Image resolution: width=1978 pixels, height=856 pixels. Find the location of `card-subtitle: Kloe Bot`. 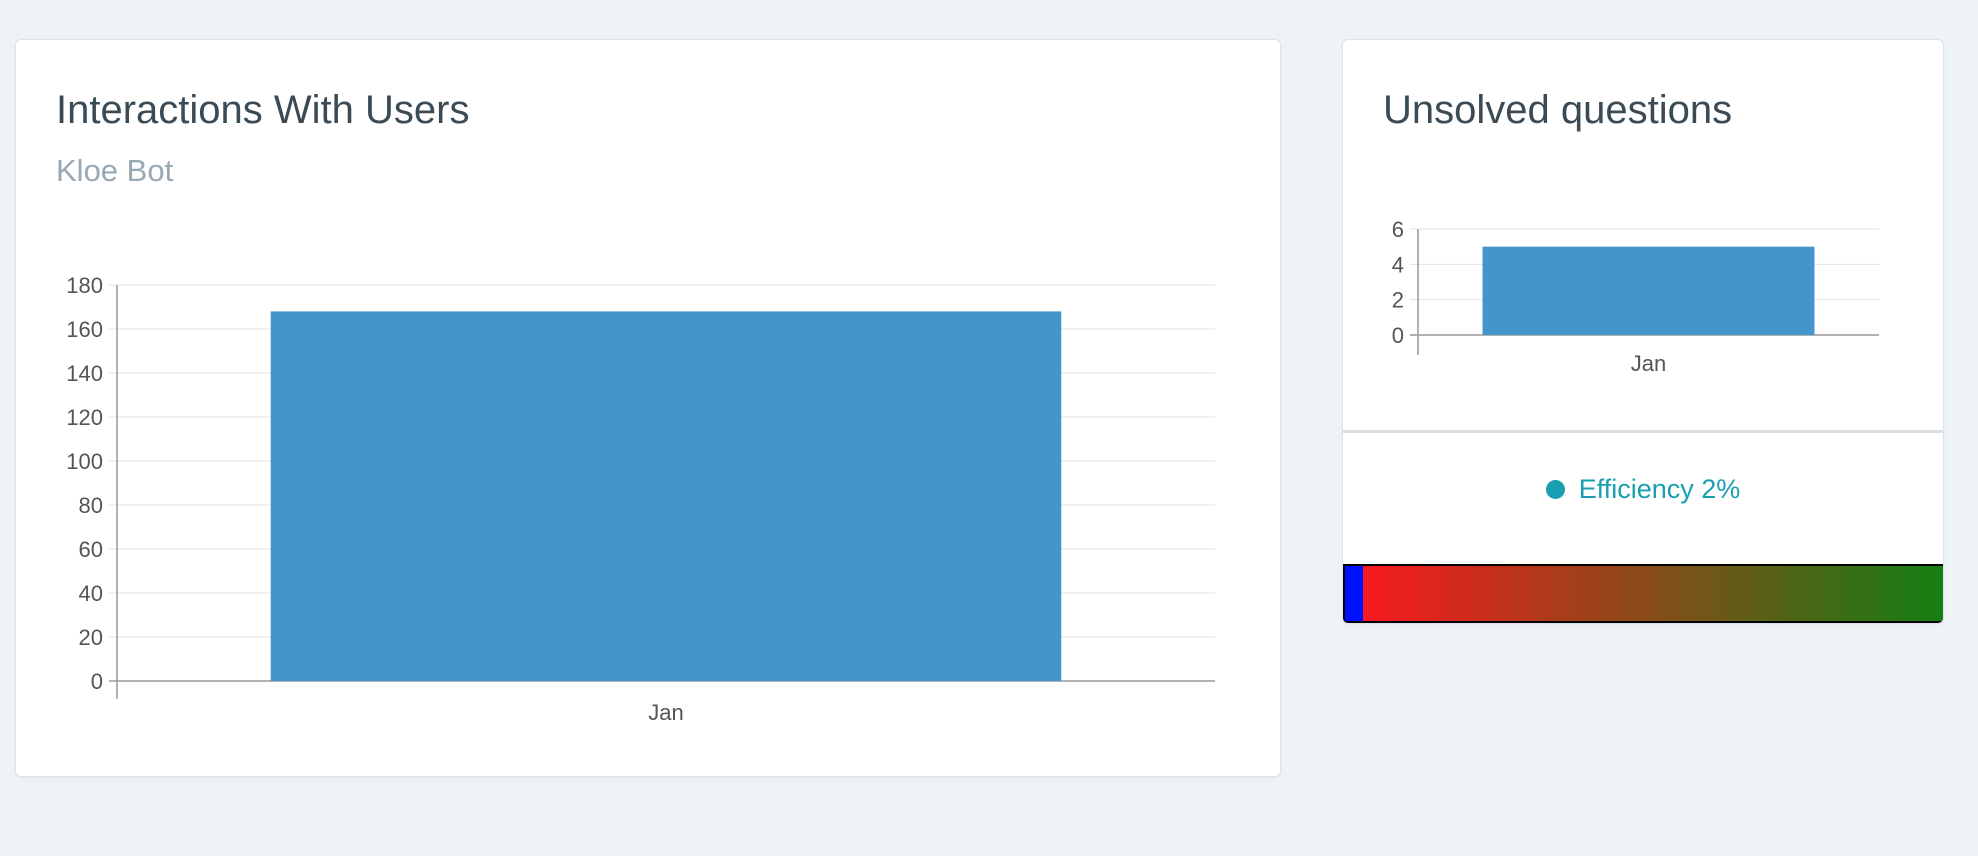

card-subtitle: Kloe Bot is located at coordinates (115, 170).